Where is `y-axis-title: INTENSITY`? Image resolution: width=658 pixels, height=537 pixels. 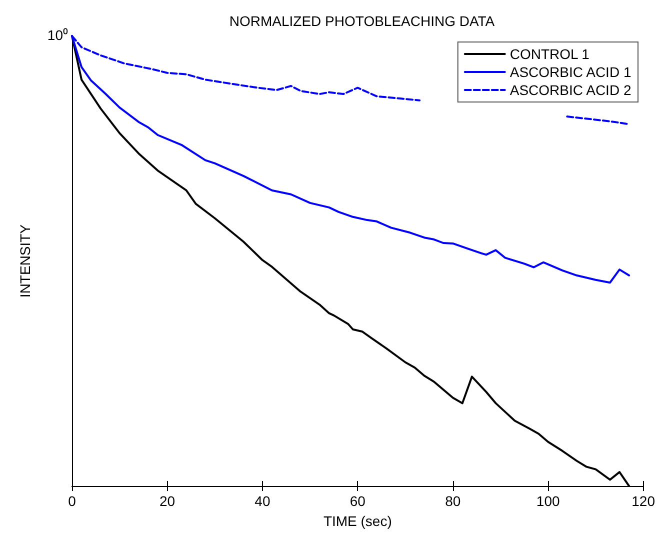
y-axis-title: INTENSITY is located at coordinates (25, 261).